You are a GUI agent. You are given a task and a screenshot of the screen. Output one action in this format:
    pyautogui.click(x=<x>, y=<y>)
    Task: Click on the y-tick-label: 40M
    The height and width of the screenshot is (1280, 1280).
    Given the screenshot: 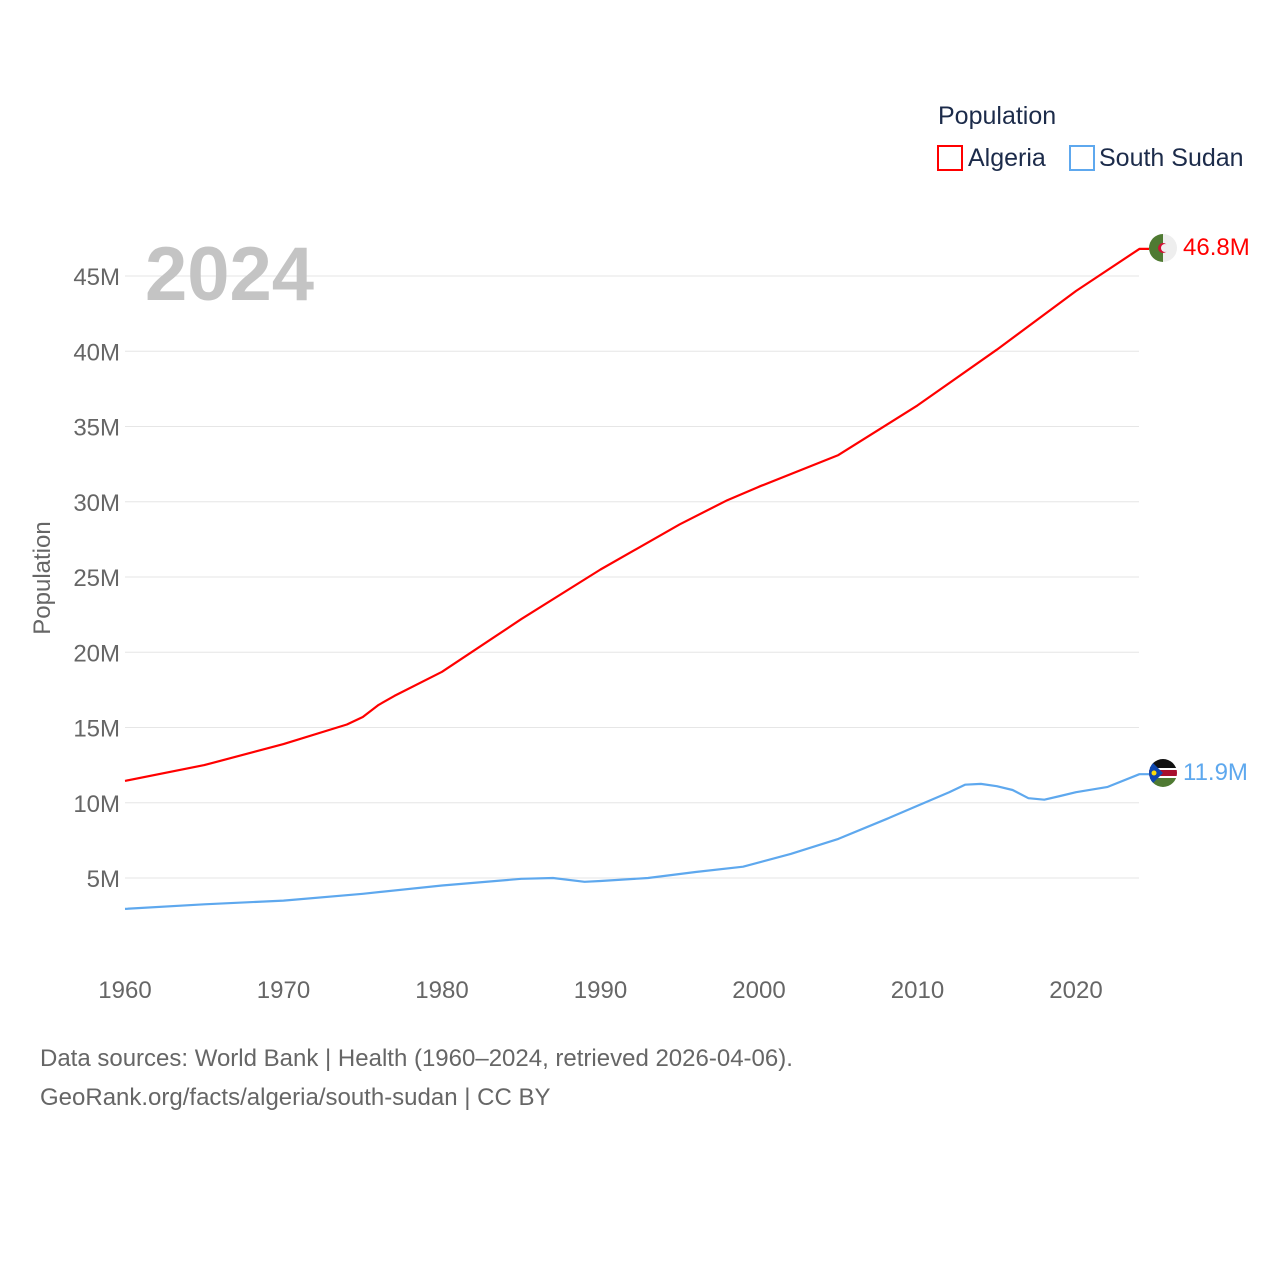 What is the action you would take?
    pyautogui.click(x=96, y=352)
    